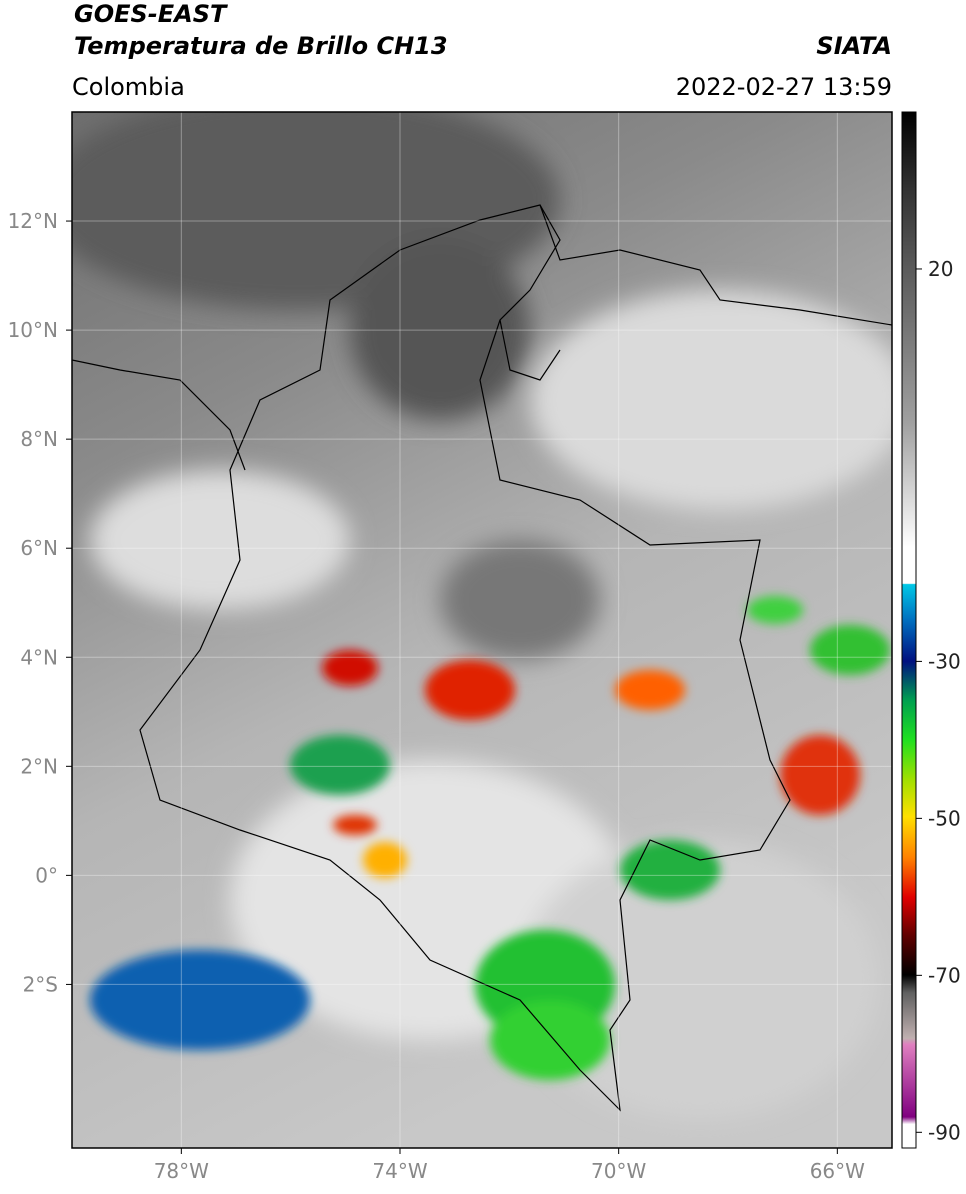 The width and height of the screenshot is (966, 1194). Describe the element at coordinates (39, 766) in the screenshot. I see `y-tick-label: 2°N` at that location.